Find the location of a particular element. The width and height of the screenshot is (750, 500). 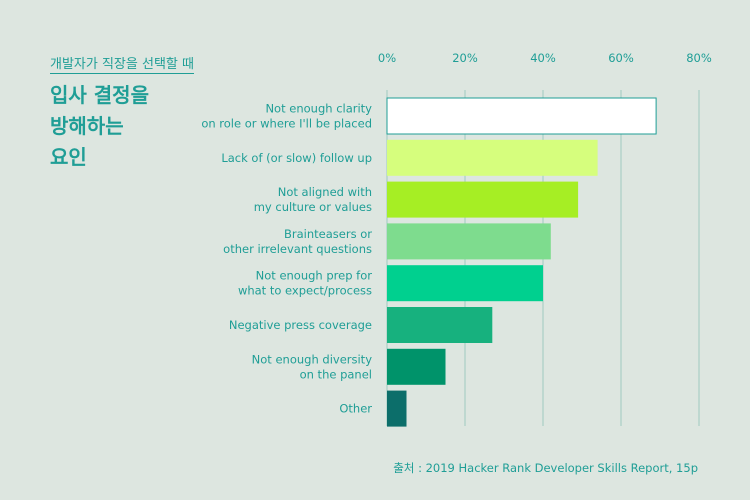

category-label: Not enough prep for is located at coordinates (314, 276).